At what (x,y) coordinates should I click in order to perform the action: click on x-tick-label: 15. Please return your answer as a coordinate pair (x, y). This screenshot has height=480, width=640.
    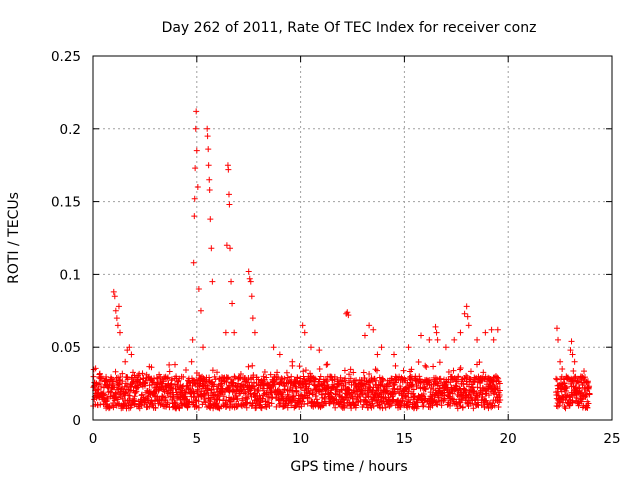
    Looking at the image, I should click on (404, 439).